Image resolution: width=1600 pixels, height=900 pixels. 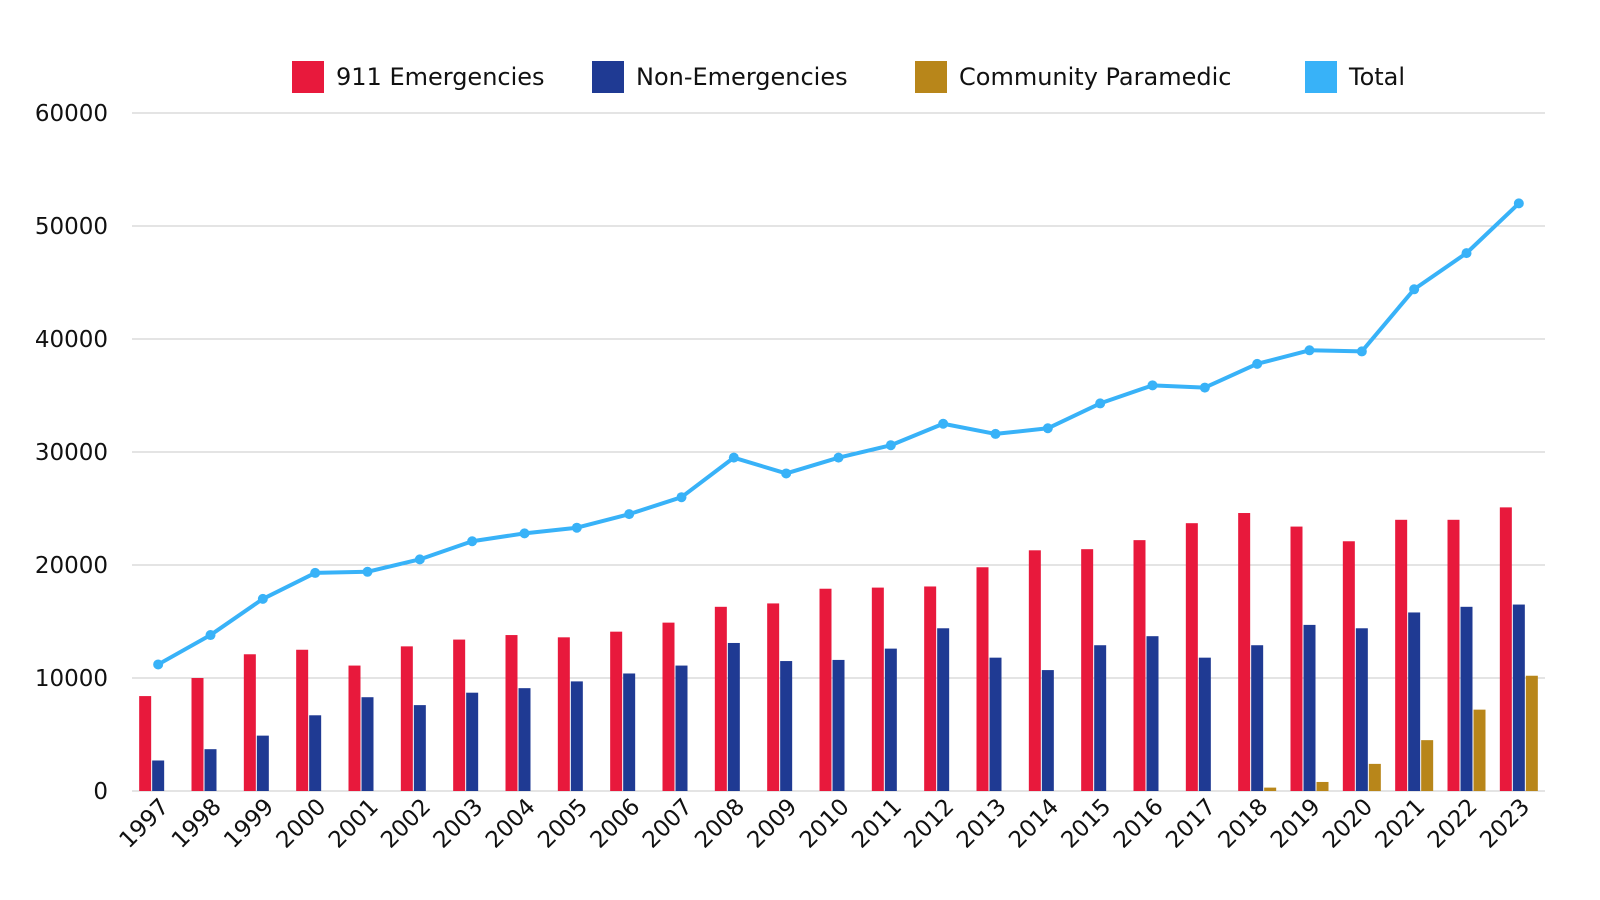 I want to click on x-tick-label: 2000, so click(x=302, y=824).